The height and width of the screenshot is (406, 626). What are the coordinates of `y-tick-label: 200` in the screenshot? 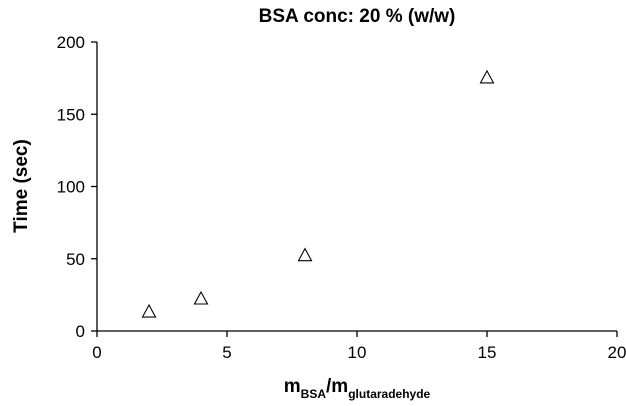 It's located at (71, 42).